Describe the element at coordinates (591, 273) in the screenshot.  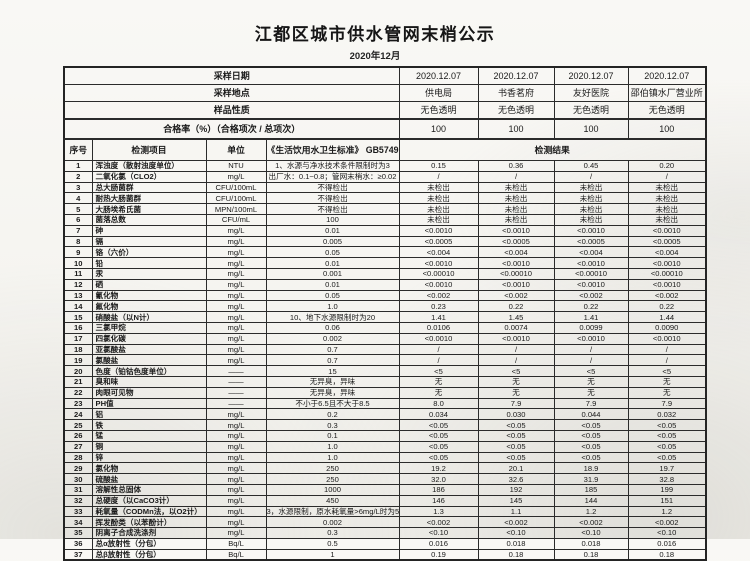
I see `cell-result-3: <0.00010` at that location.